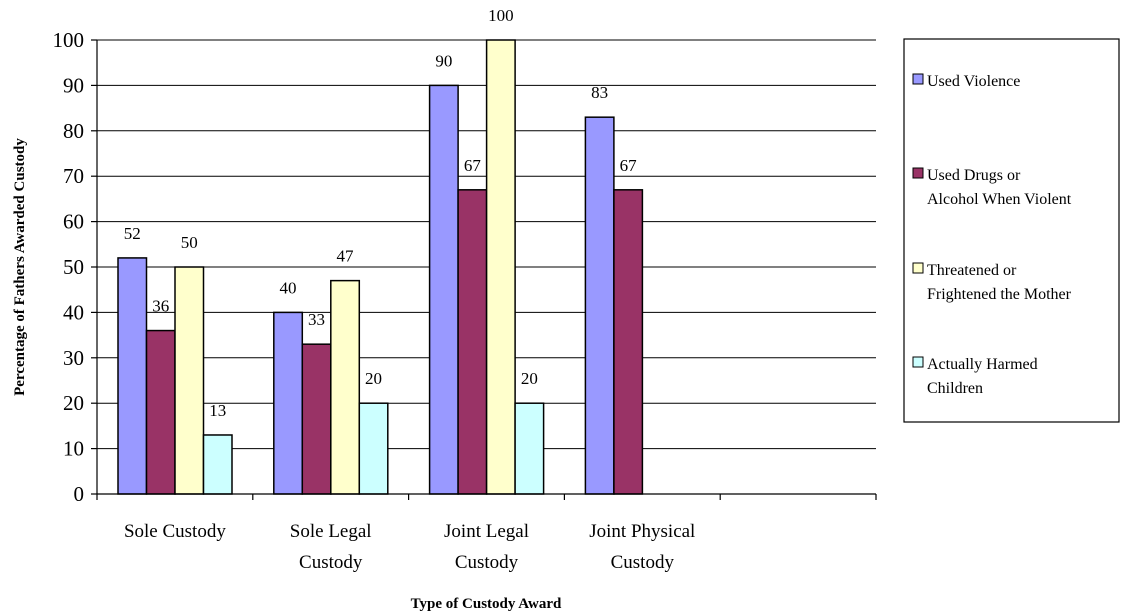 The height and width of the screenshot is (616, 1131). I want to click on data-label: 50, so click(189, 242).